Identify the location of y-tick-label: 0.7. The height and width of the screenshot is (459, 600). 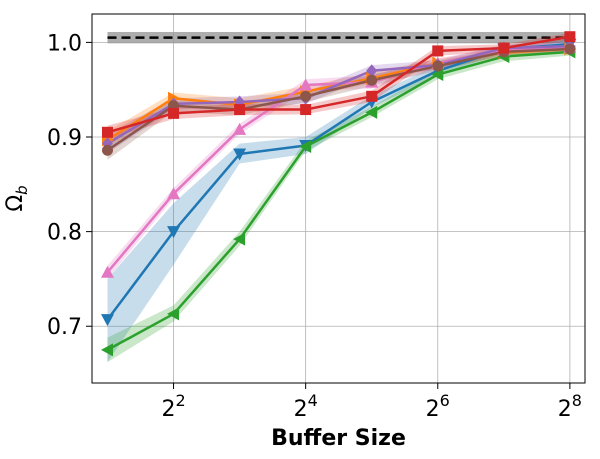
(64, 327).